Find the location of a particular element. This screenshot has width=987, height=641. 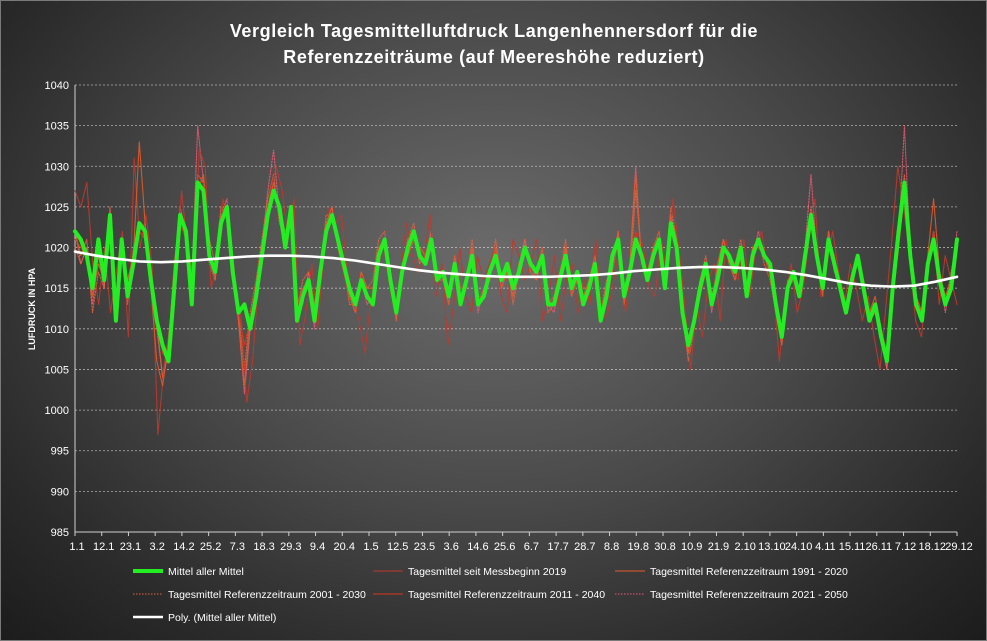

y-tick-label: 1020 is located at coordinates (57, 249).